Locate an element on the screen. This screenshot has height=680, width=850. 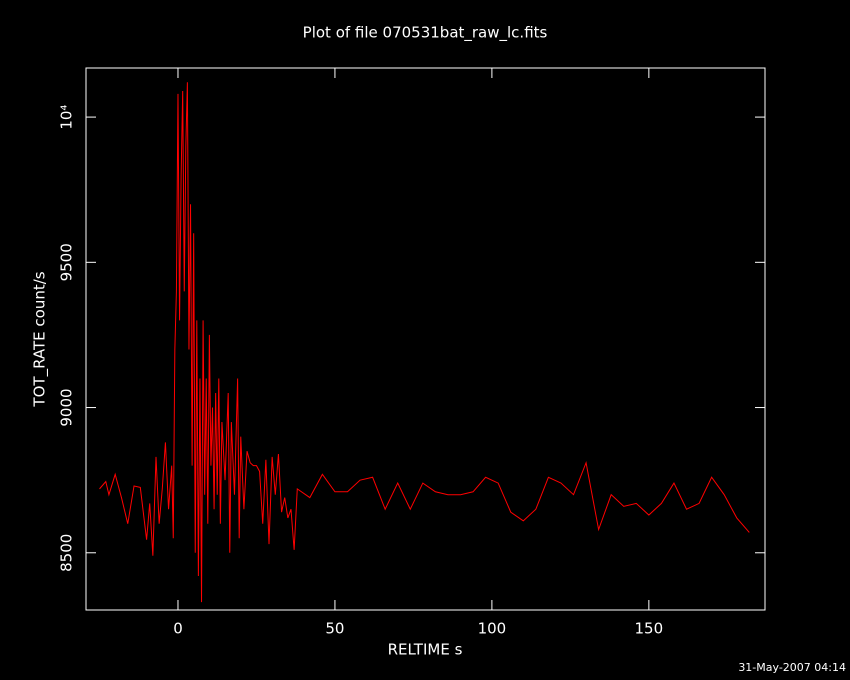
y-axis-label: TOT_RATE count/s is located at coordinates (40, 339).